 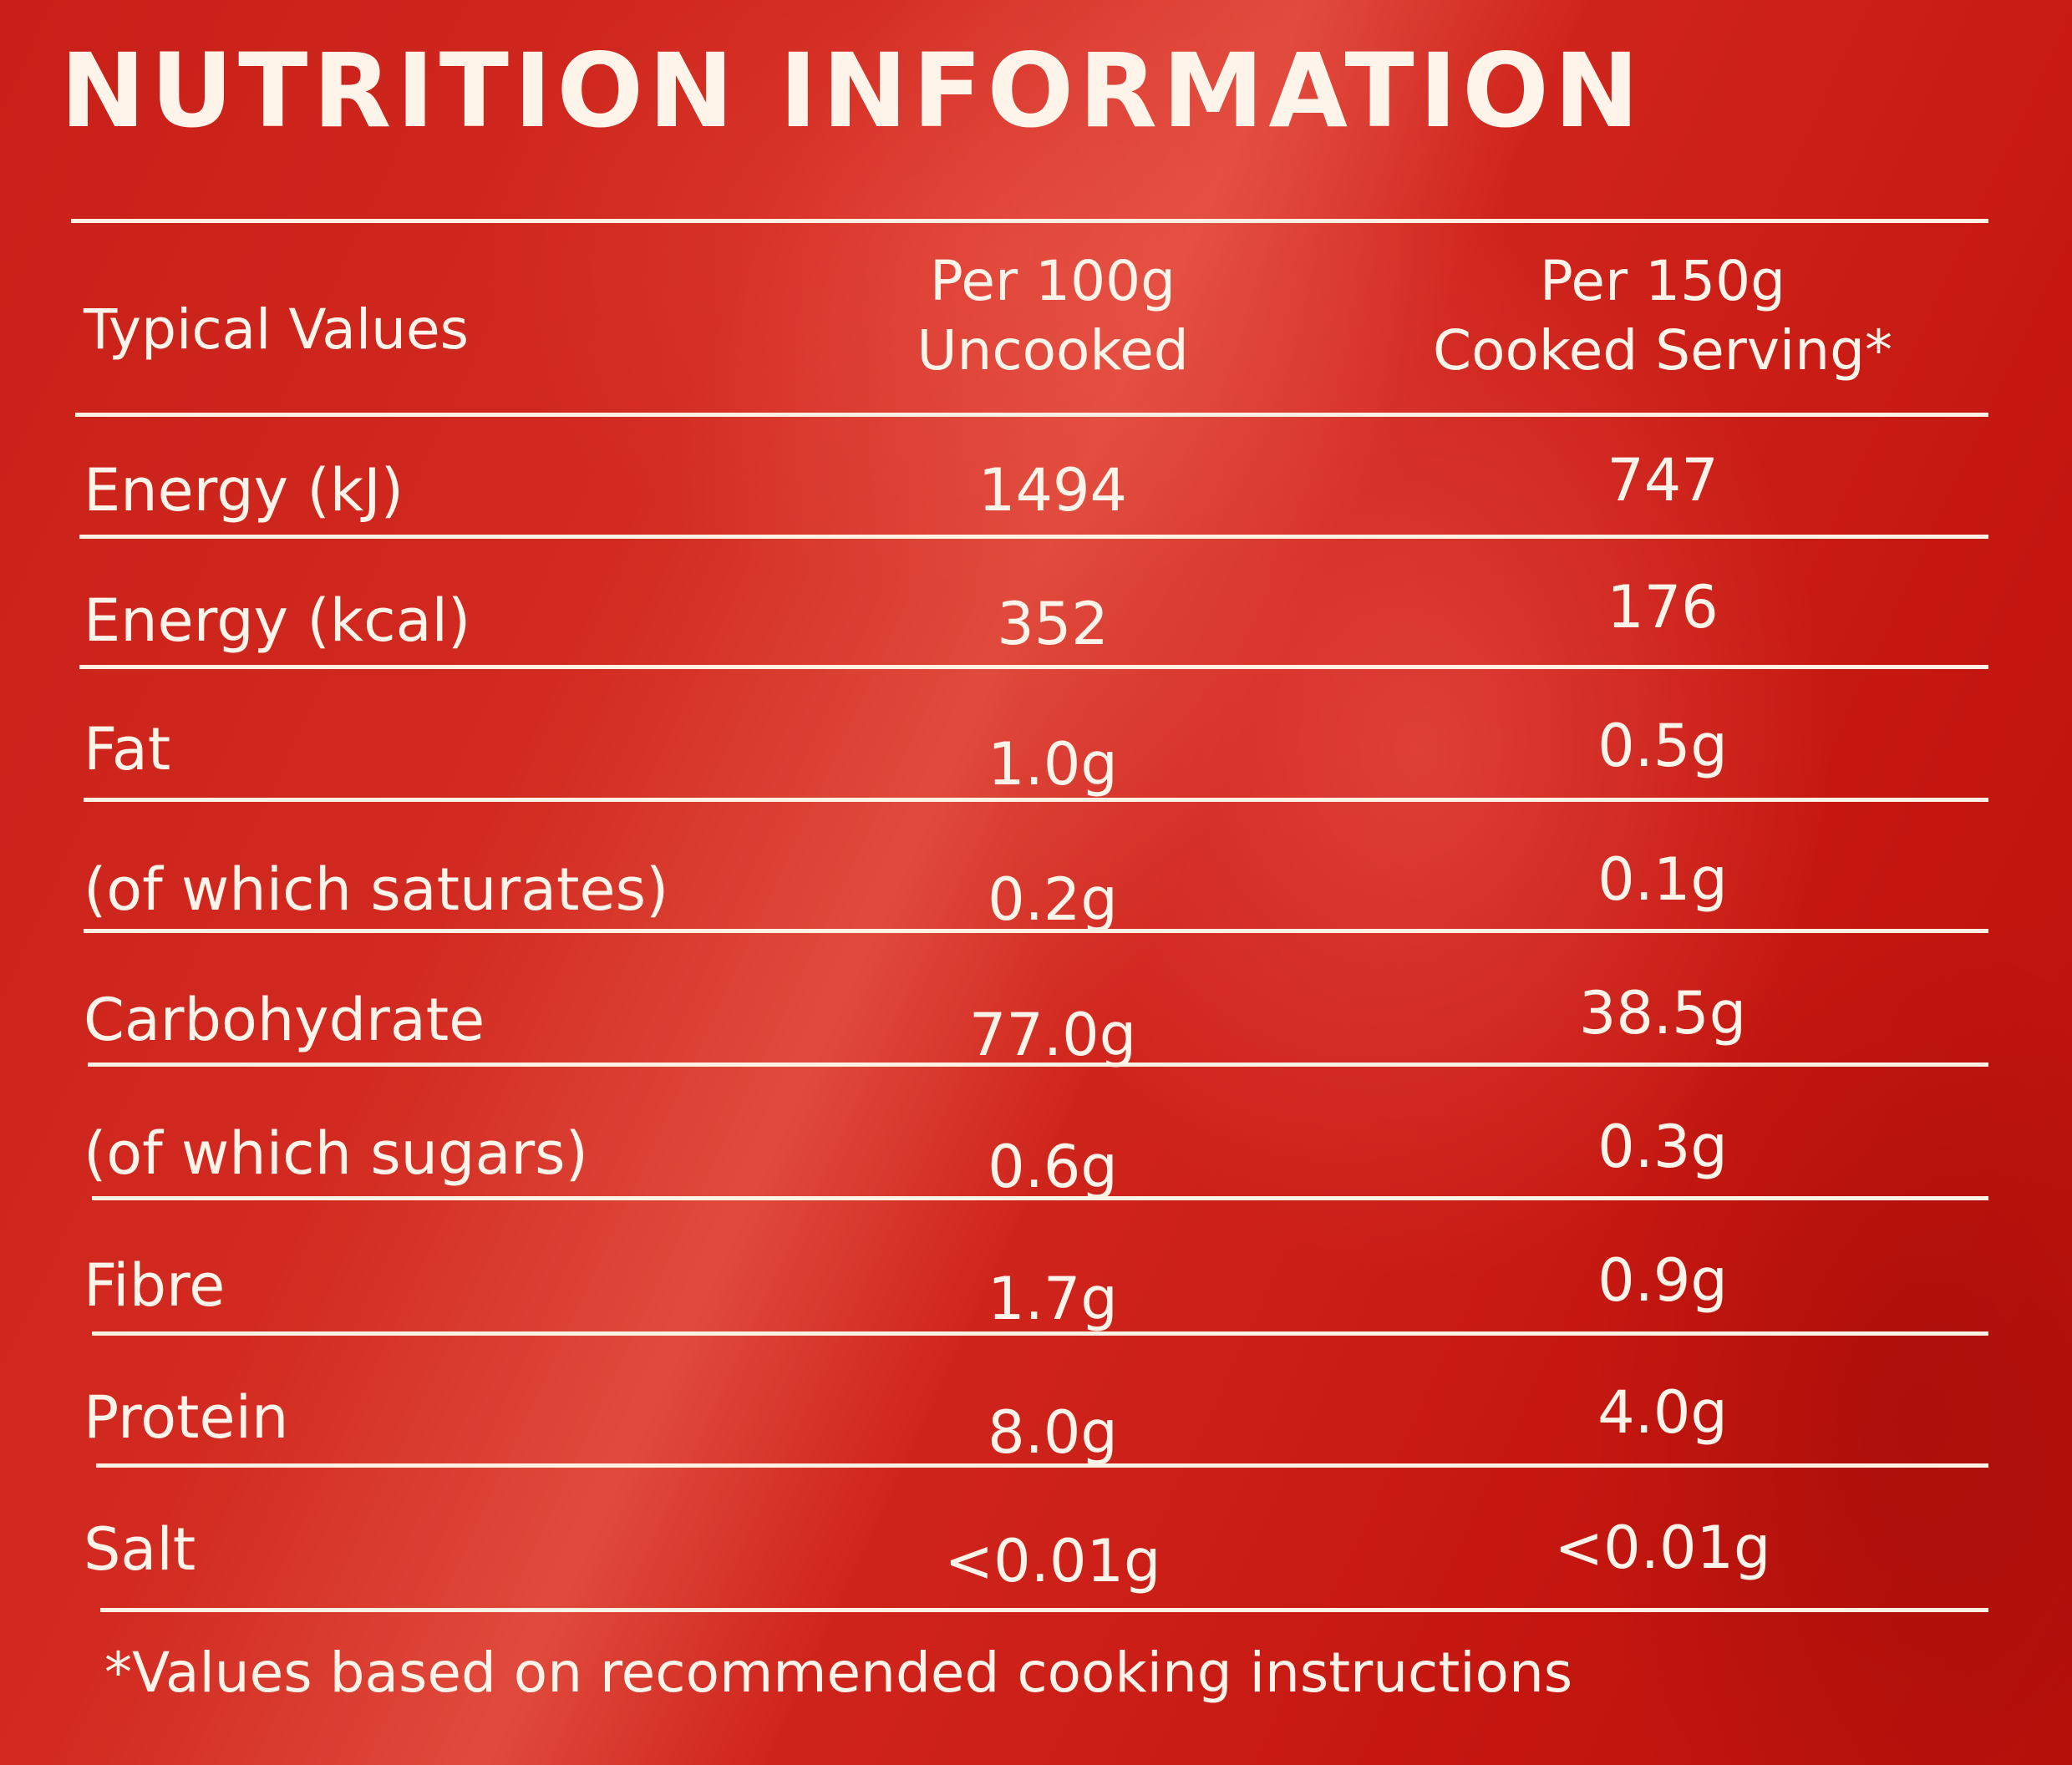 I want to click on row-label-energy-kcal: Energy (kcal), so click(x=277, y=621).